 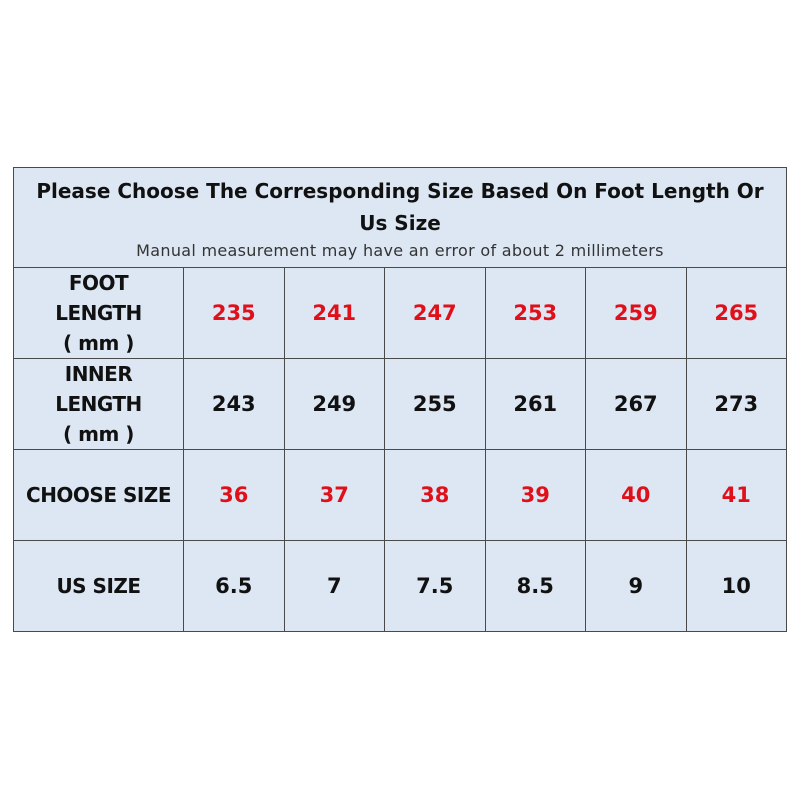 I want to click on value-cell: 235, so click(x=234, y=313).